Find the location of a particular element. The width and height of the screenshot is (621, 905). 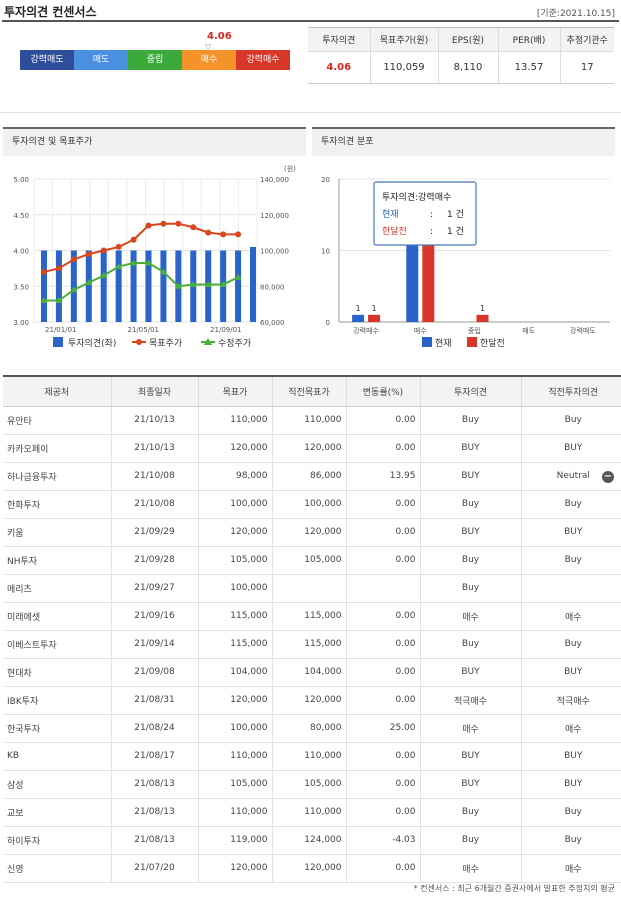

change-cell: 13.95 is located at coordinates (382, 476).